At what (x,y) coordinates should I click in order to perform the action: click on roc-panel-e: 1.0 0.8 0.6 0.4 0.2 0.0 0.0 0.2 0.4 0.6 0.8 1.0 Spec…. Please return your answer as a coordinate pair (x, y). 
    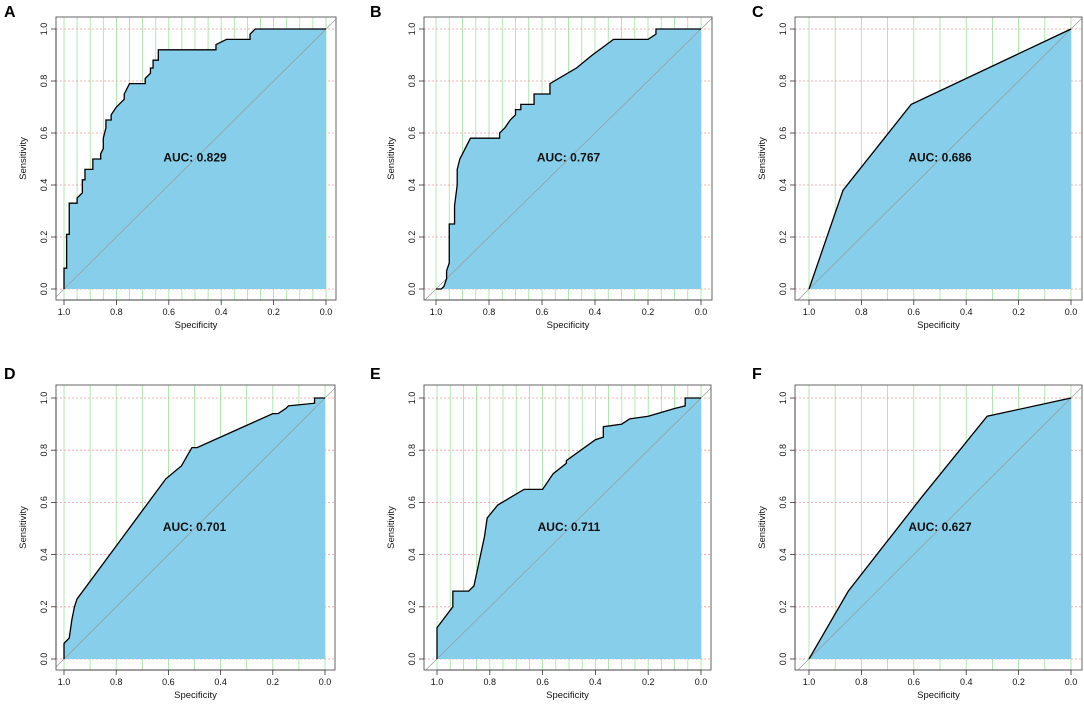
    Looking at the image, I should click on (549, 542).